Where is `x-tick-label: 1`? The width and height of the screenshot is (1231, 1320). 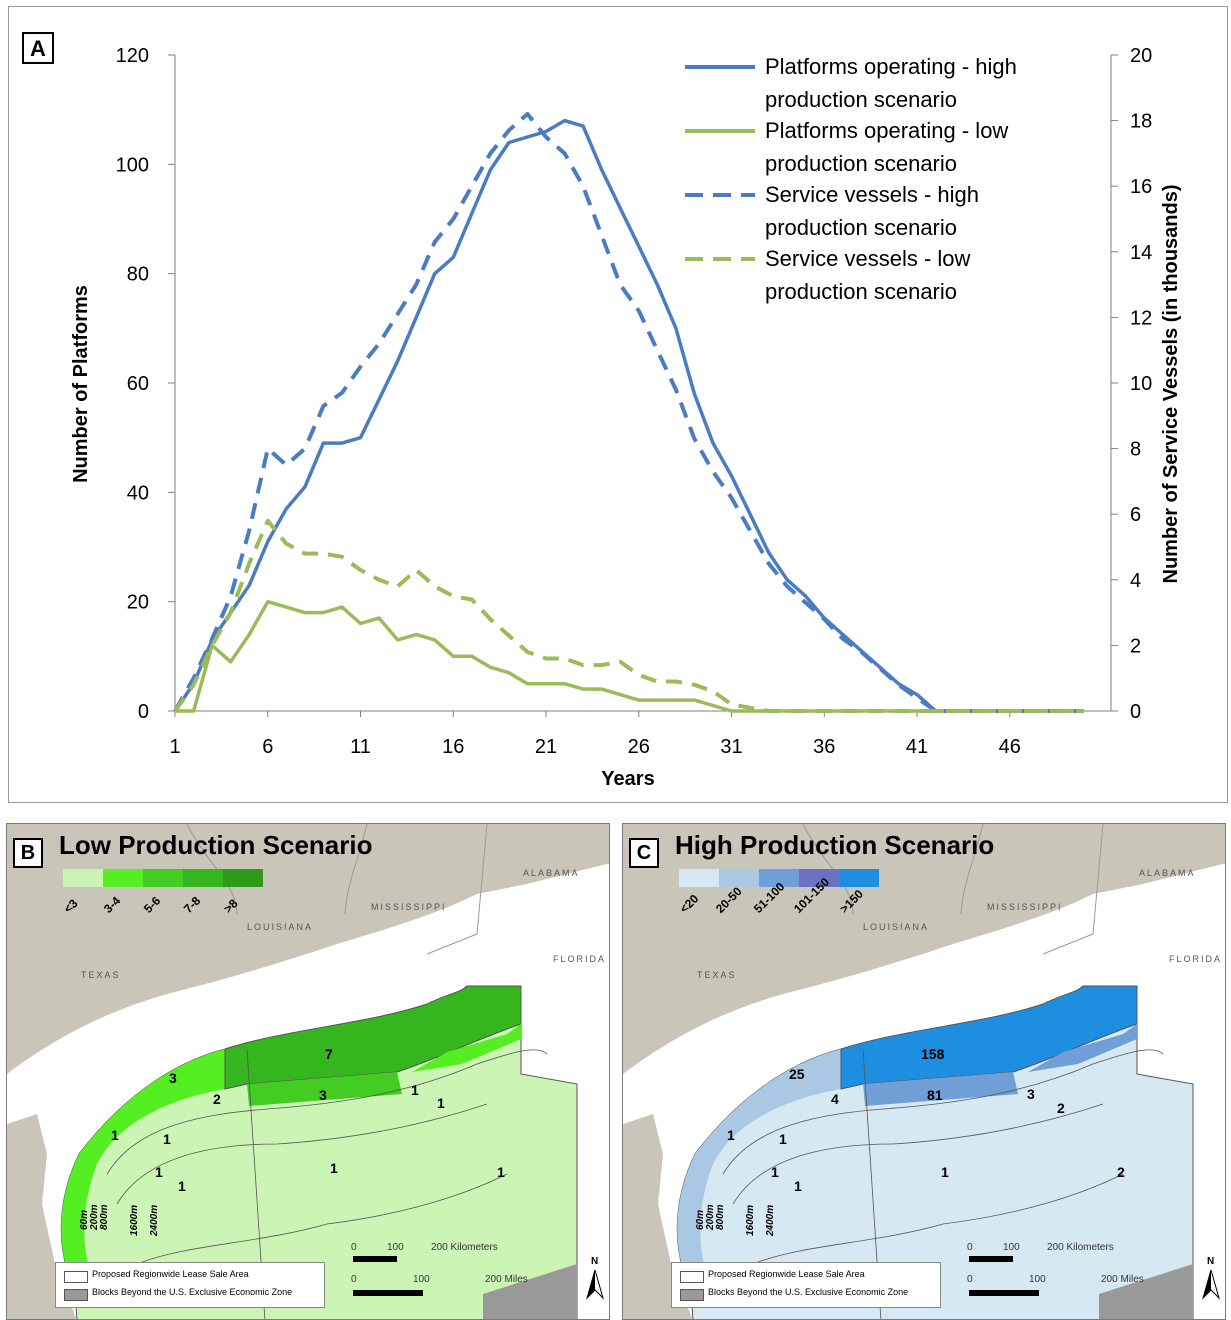 x-tick-label: 1 is located at coordinates (174, 747).